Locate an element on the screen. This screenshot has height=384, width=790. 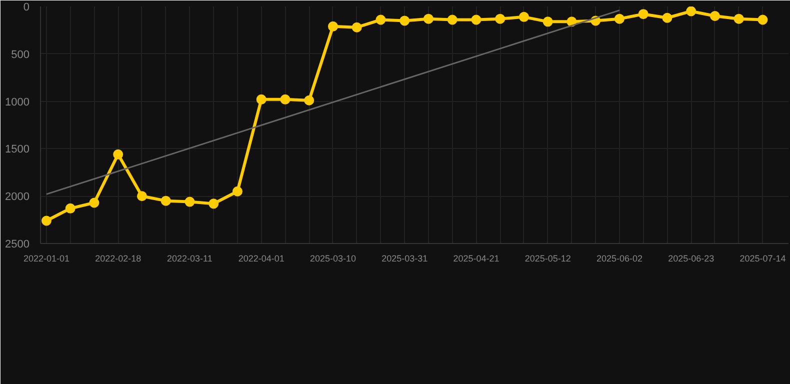
x-tick-label: 2022-03-11 is located at coordinates (189, 259).